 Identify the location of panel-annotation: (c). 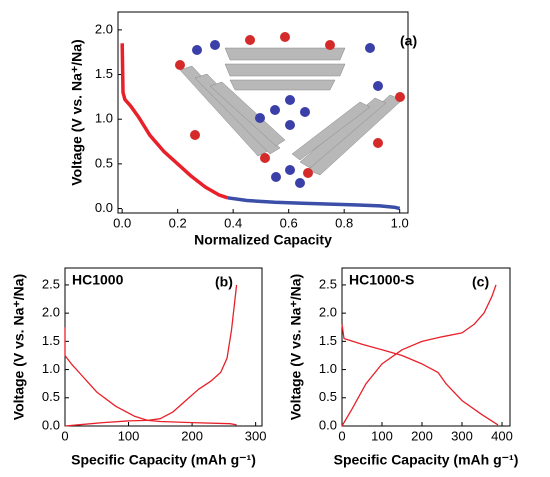
(480, 282).